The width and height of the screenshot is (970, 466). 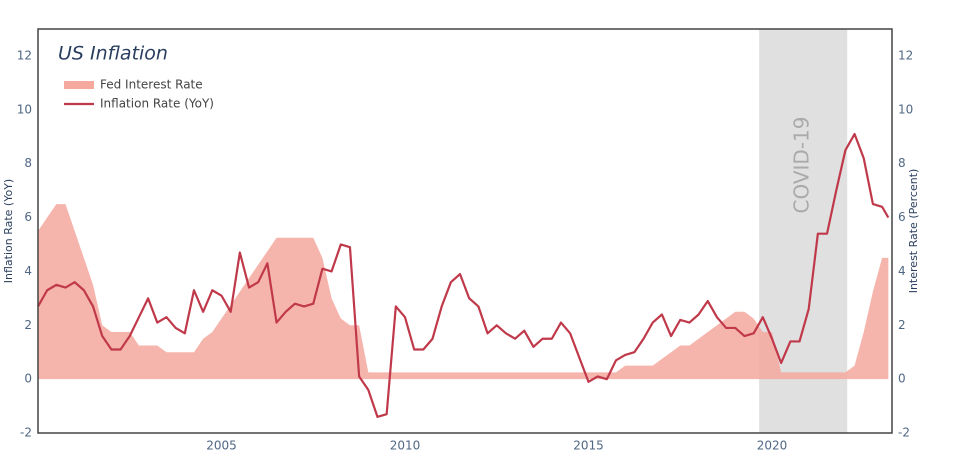 What do you see at coordinates (405, 446) in the screenshot?
I see `x-tick-label: 2010` at bounding box center [405, 446].